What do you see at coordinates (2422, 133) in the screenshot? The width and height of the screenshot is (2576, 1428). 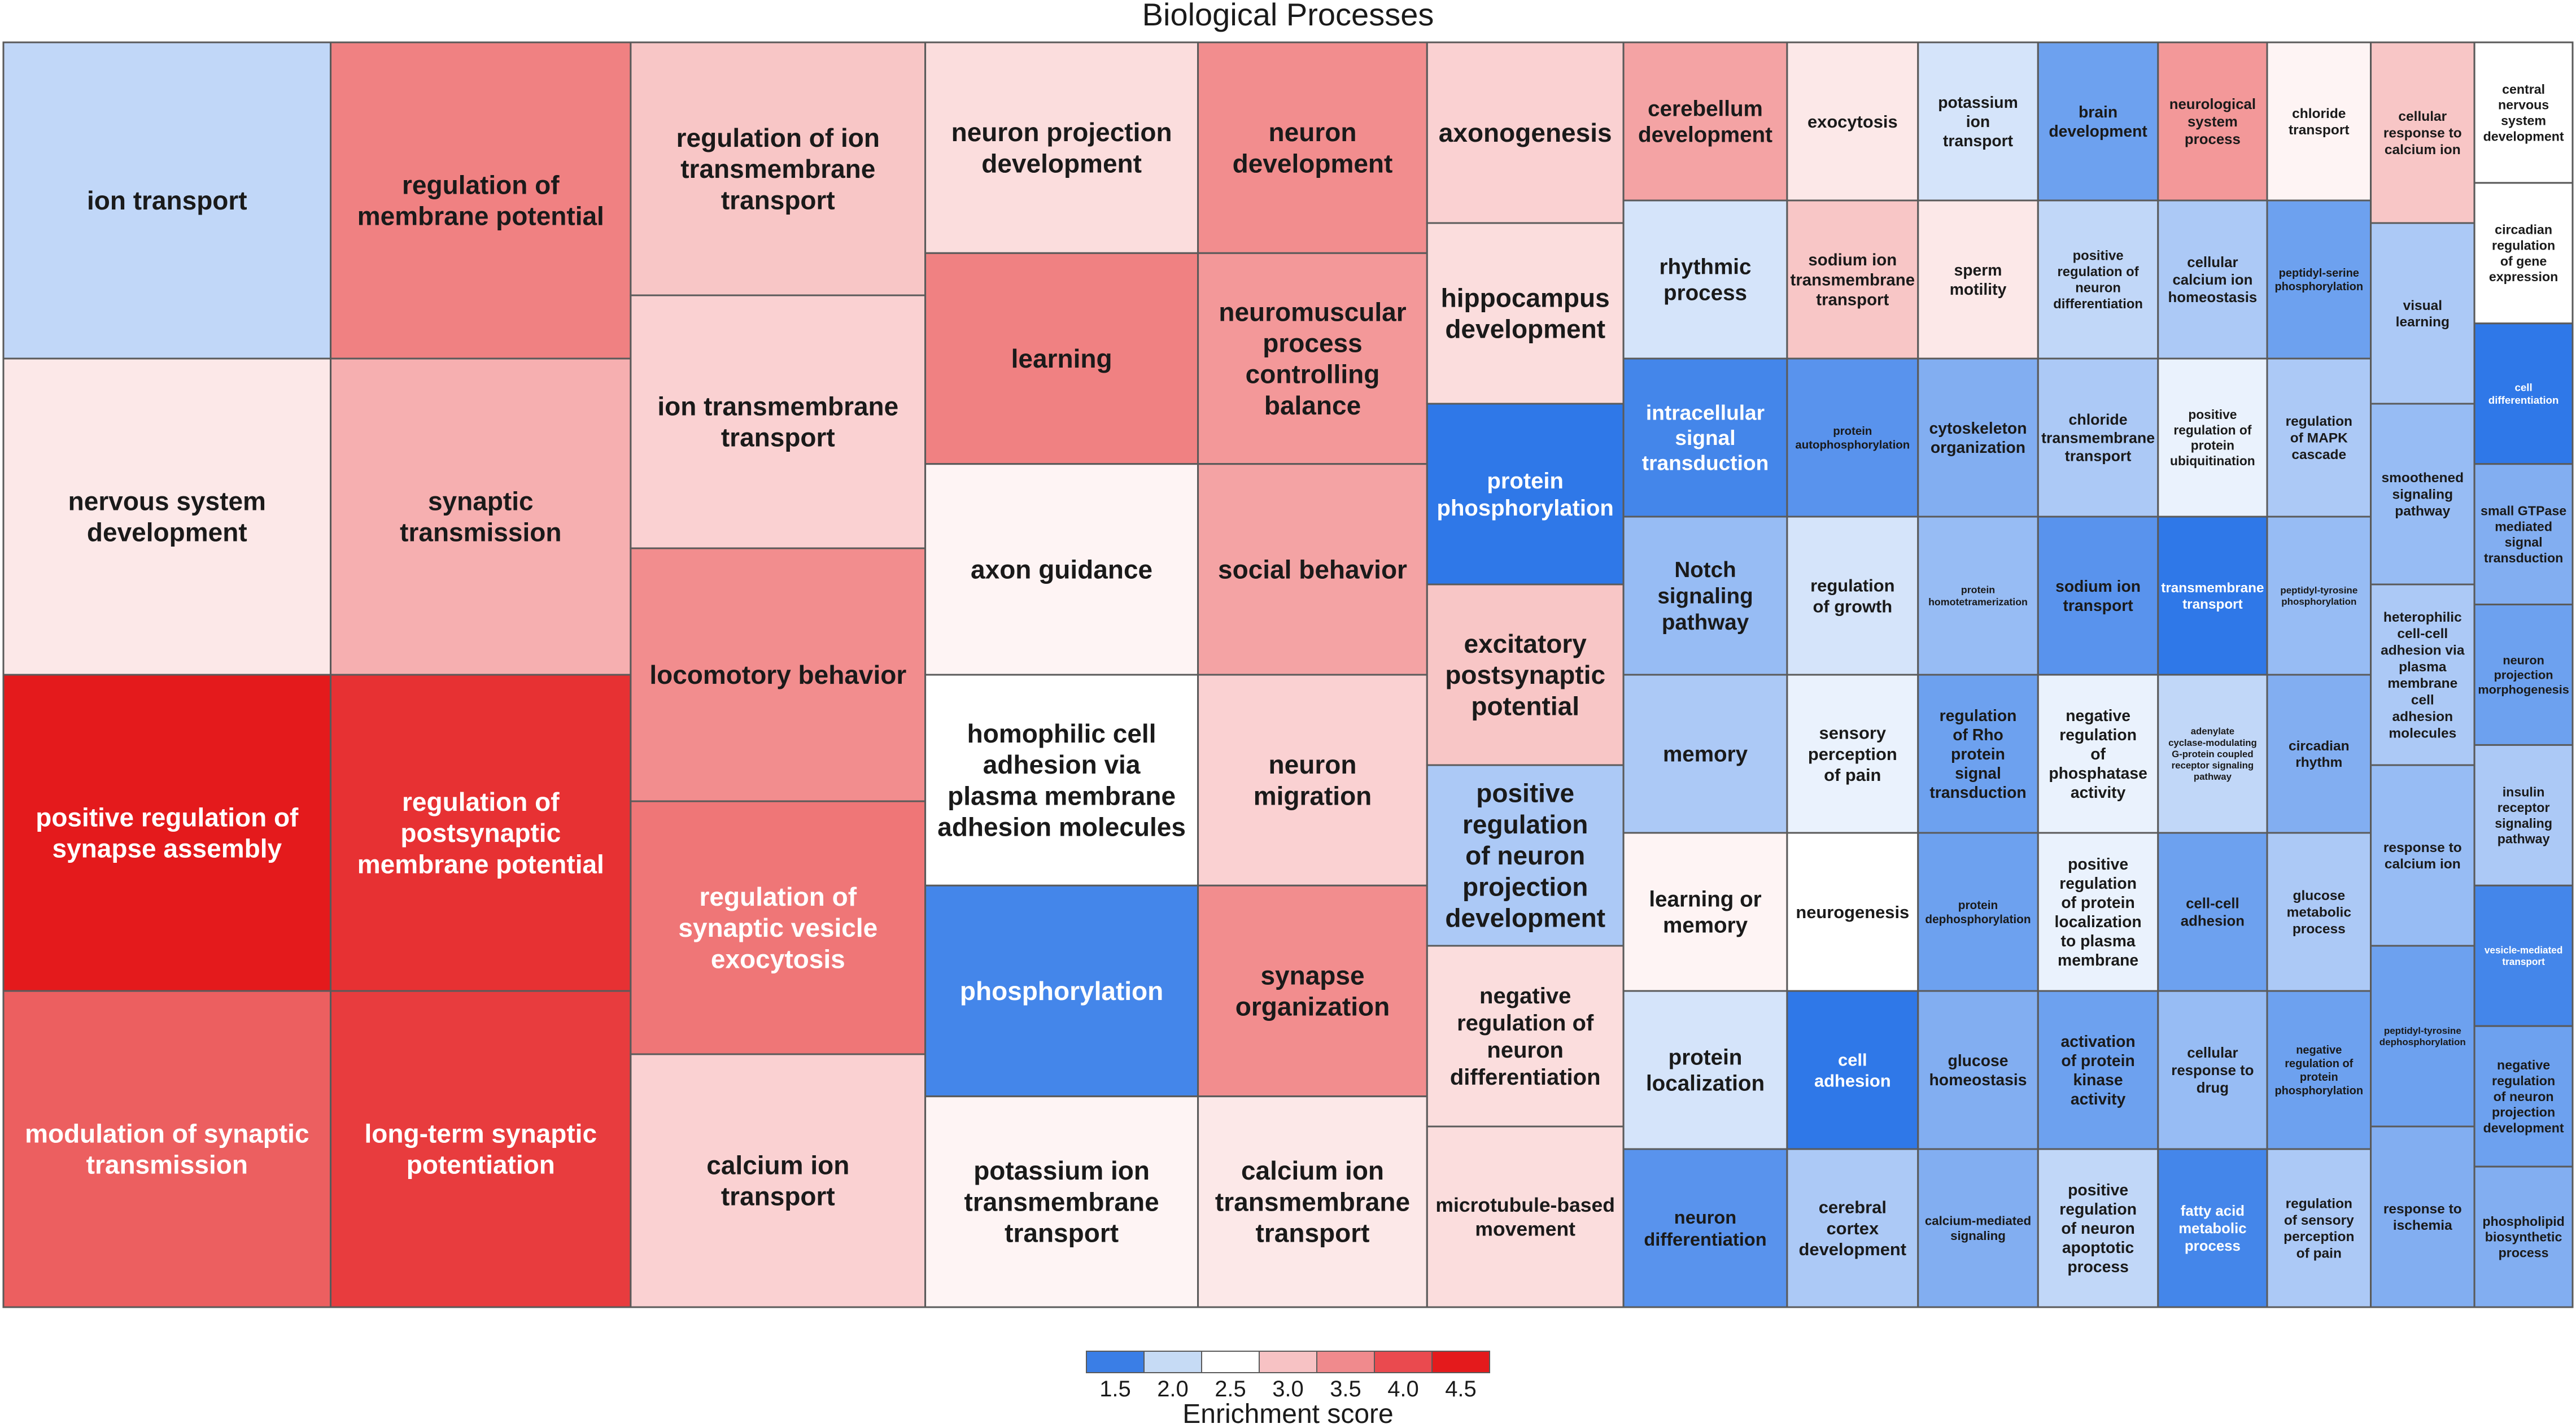 I see `treemap-cell-label: cellular response to calcium ion` at bounding box center [2422, 133].